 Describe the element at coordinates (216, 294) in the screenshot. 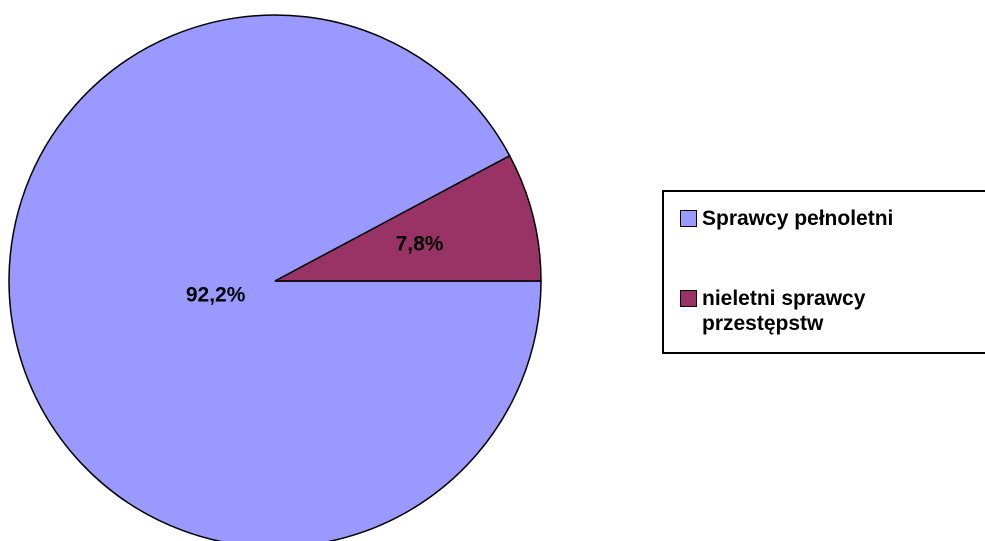

I see `data-label: 92,2%` at that location.